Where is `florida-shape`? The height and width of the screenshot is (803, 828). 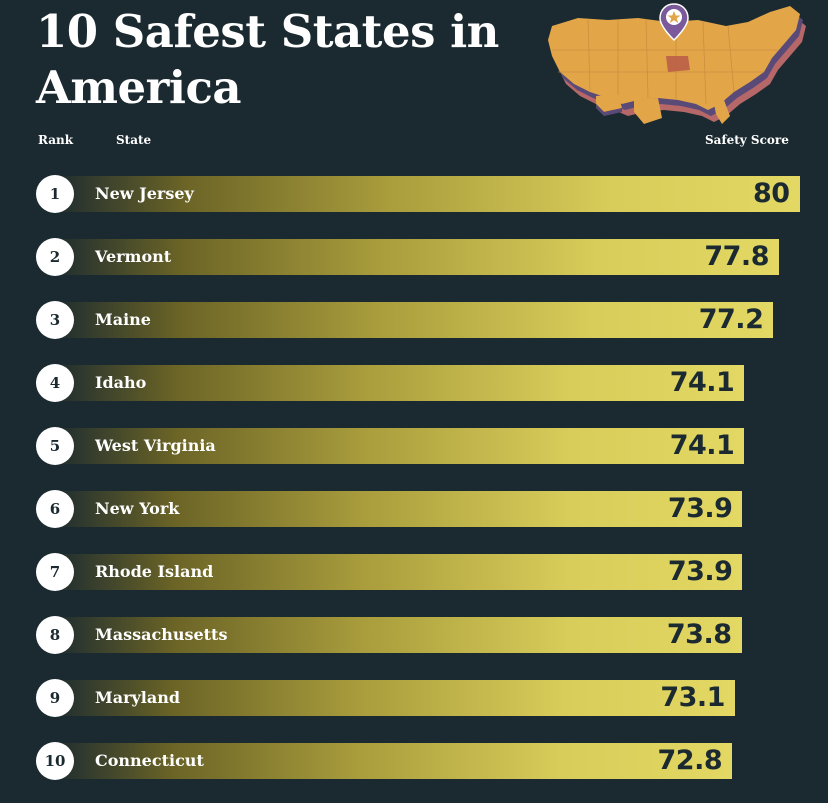 florida-shape is located at coordinates (722, 112).